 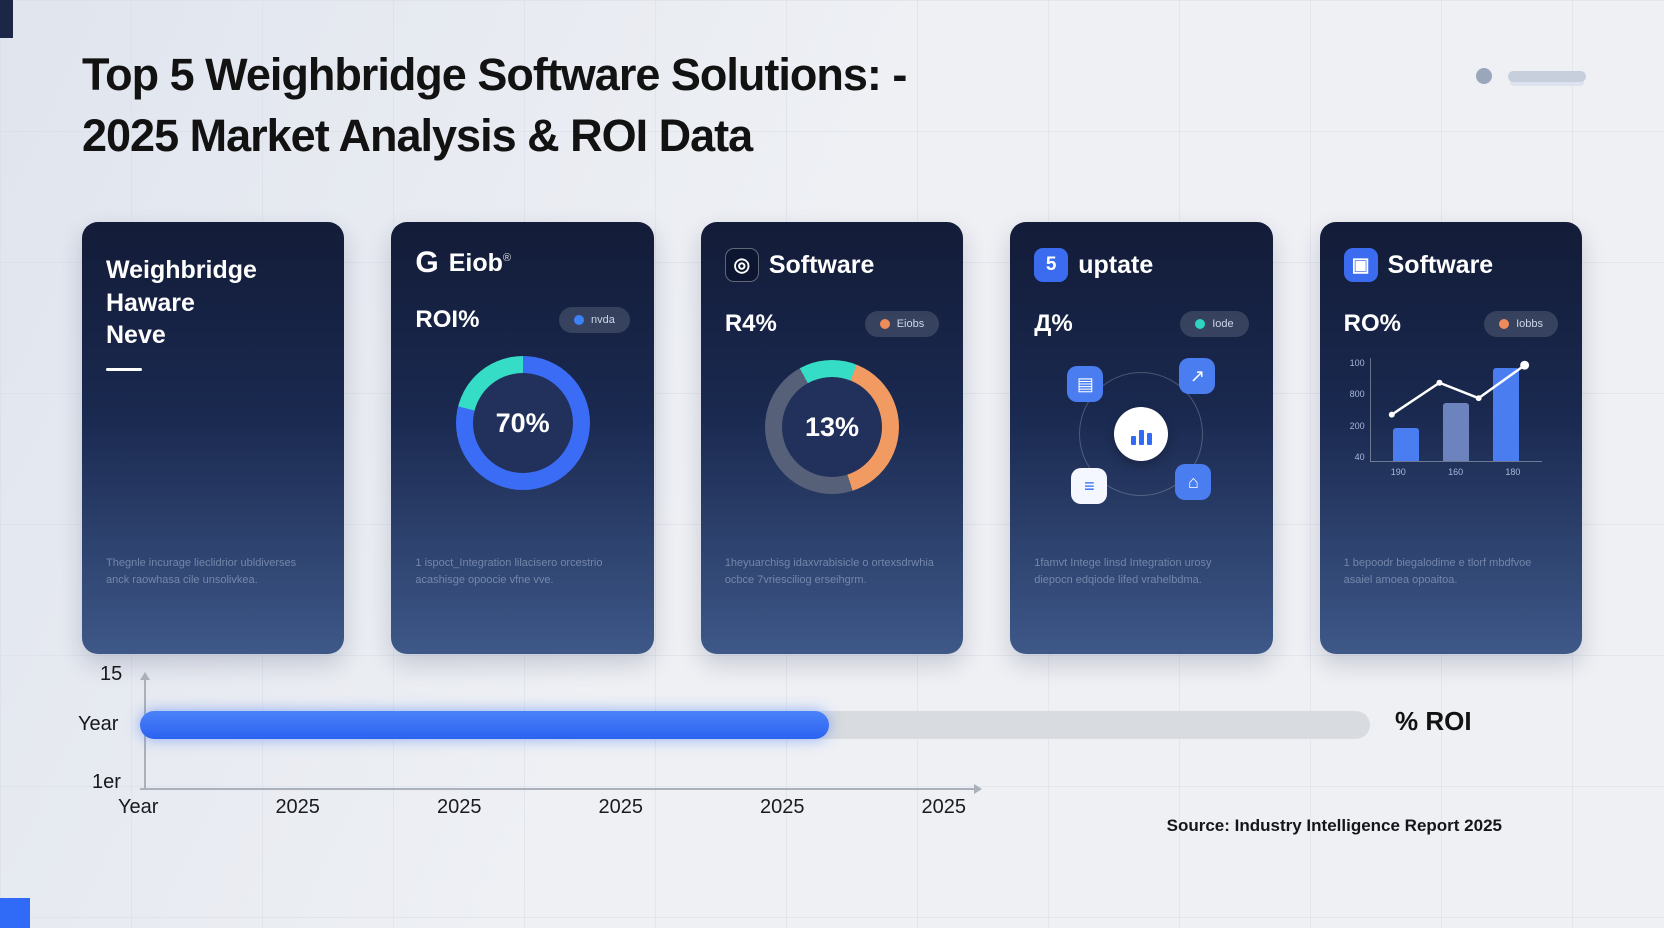 I want to click on roi-label: R4%, so click(x=750, y=323).